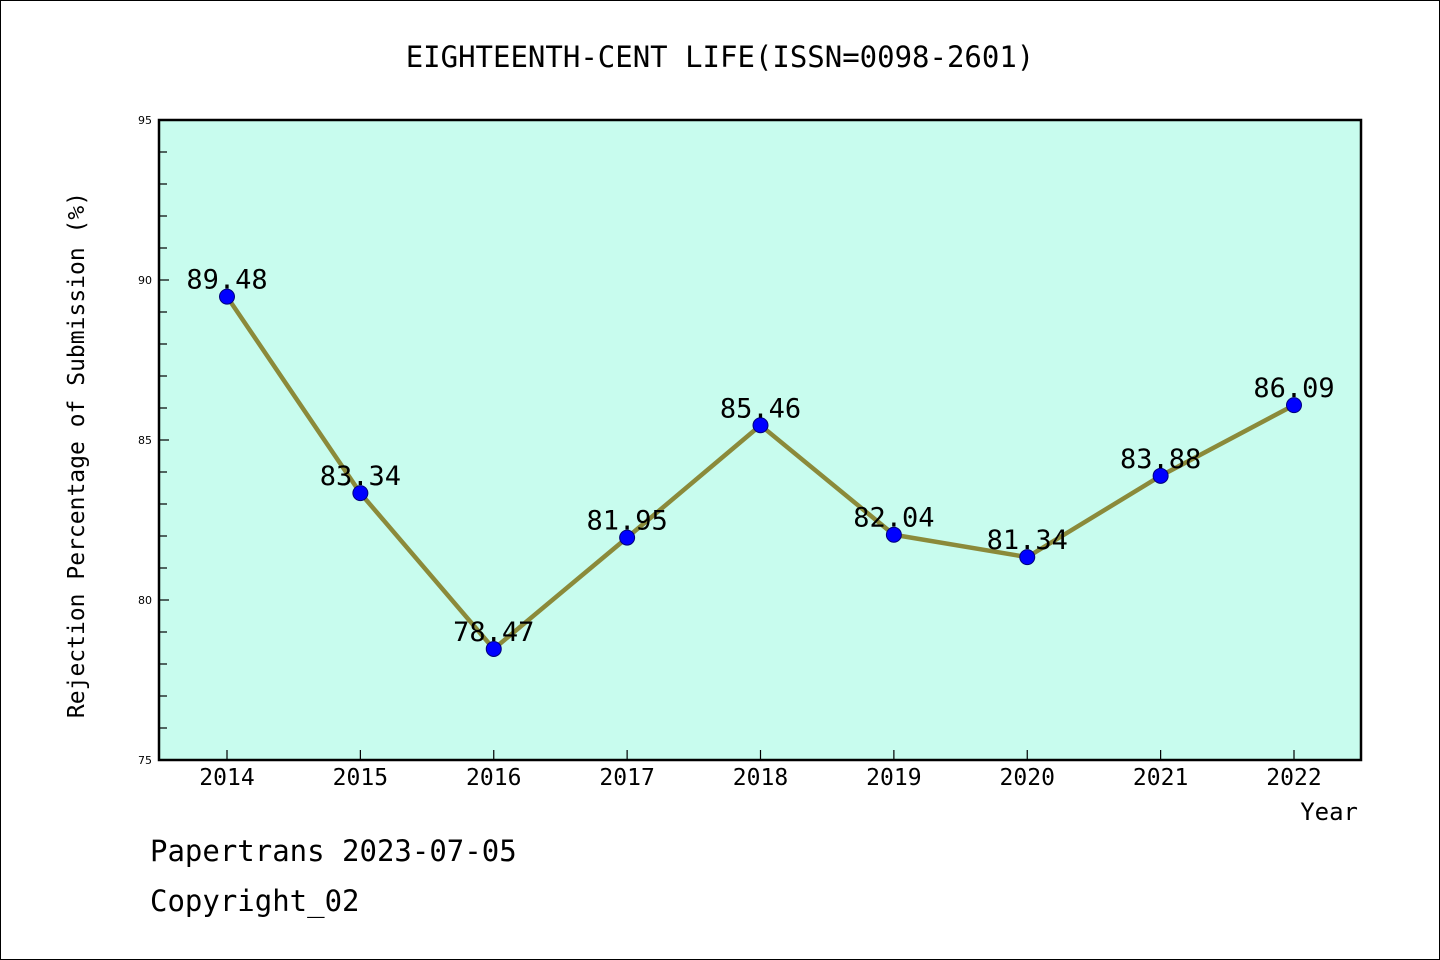 This screenshot has height=960, width=1440. I want to click on x-tick-label: 2022, so click(1293, 778).